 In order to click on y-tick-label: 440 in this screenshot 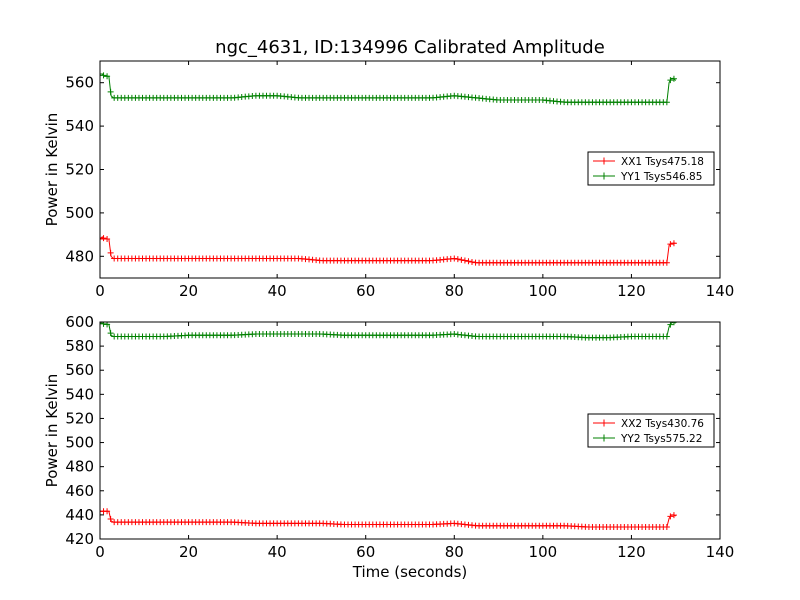, I will do `click(79, 515)`.